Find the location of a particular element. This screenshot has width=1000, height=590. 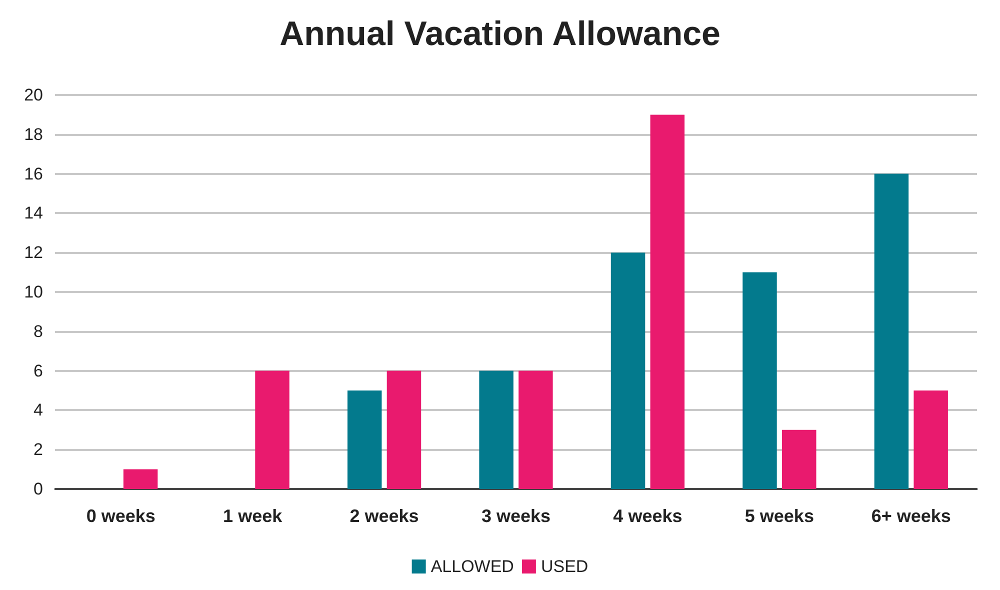

y-tick-label: 14 is located at coordinates (33, 213).